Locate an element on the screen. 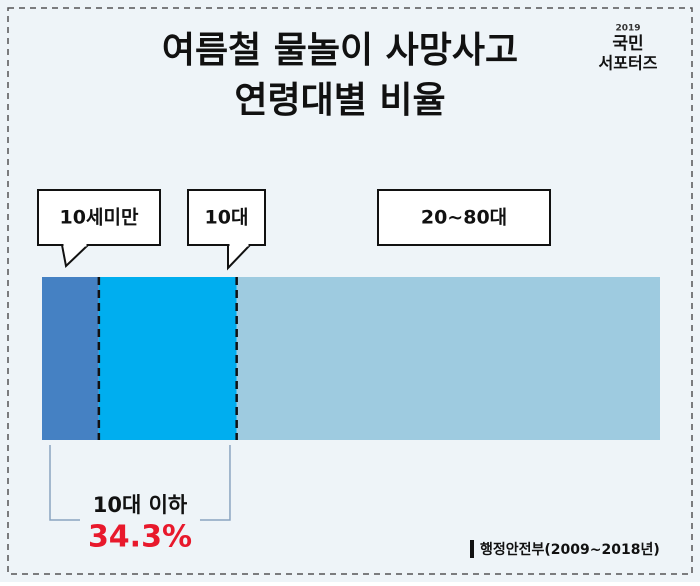  source: 행정안전부(2009~2018년) is located at coordinates (570, 549).